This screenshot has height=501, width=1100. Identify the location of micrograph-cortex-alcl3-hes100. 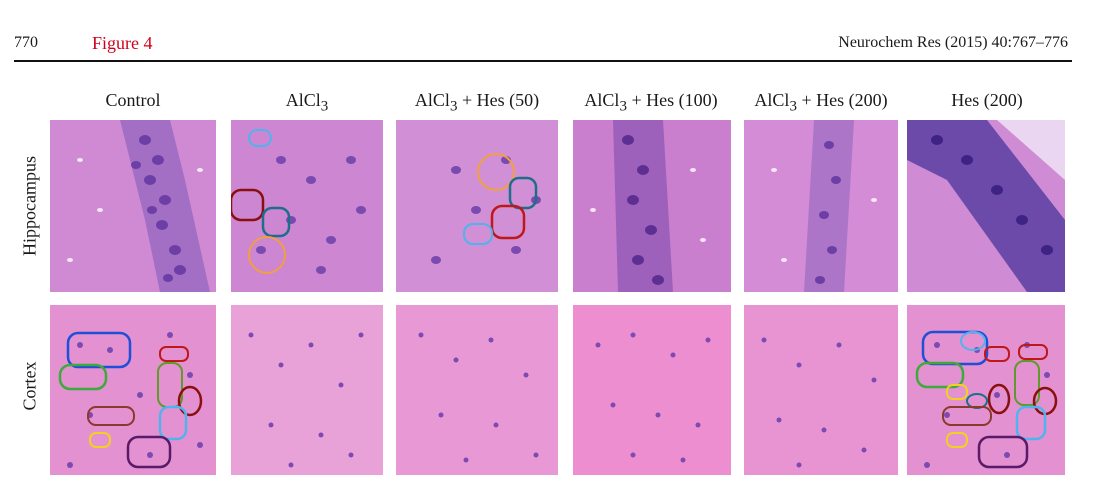
(652, 390).